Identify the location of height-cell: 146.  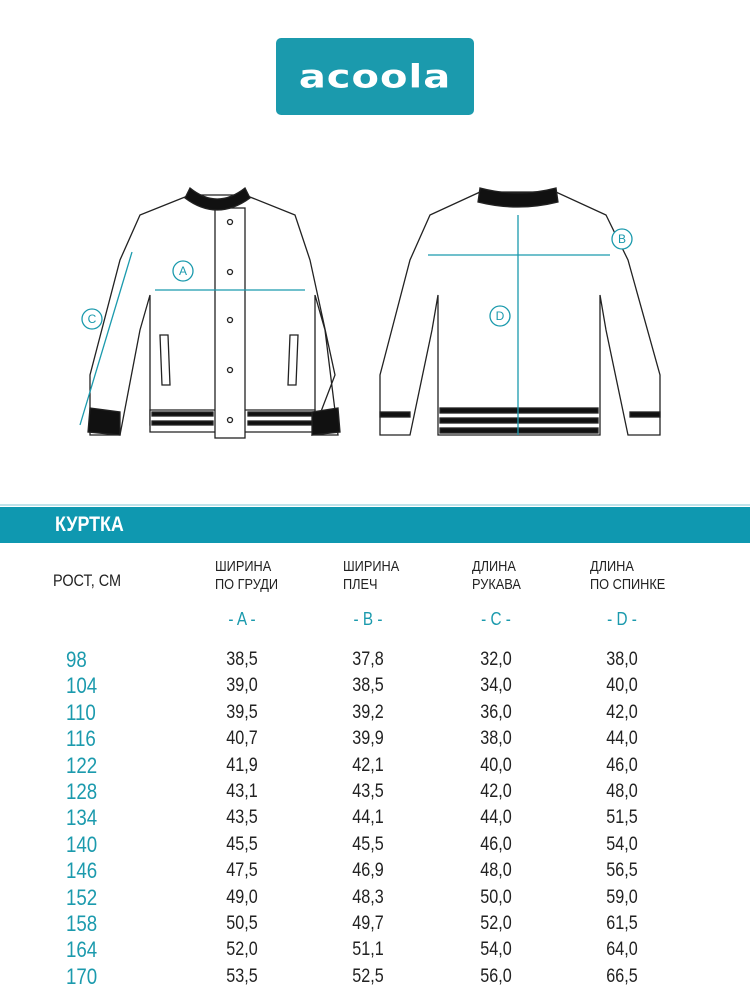
(82, 871).